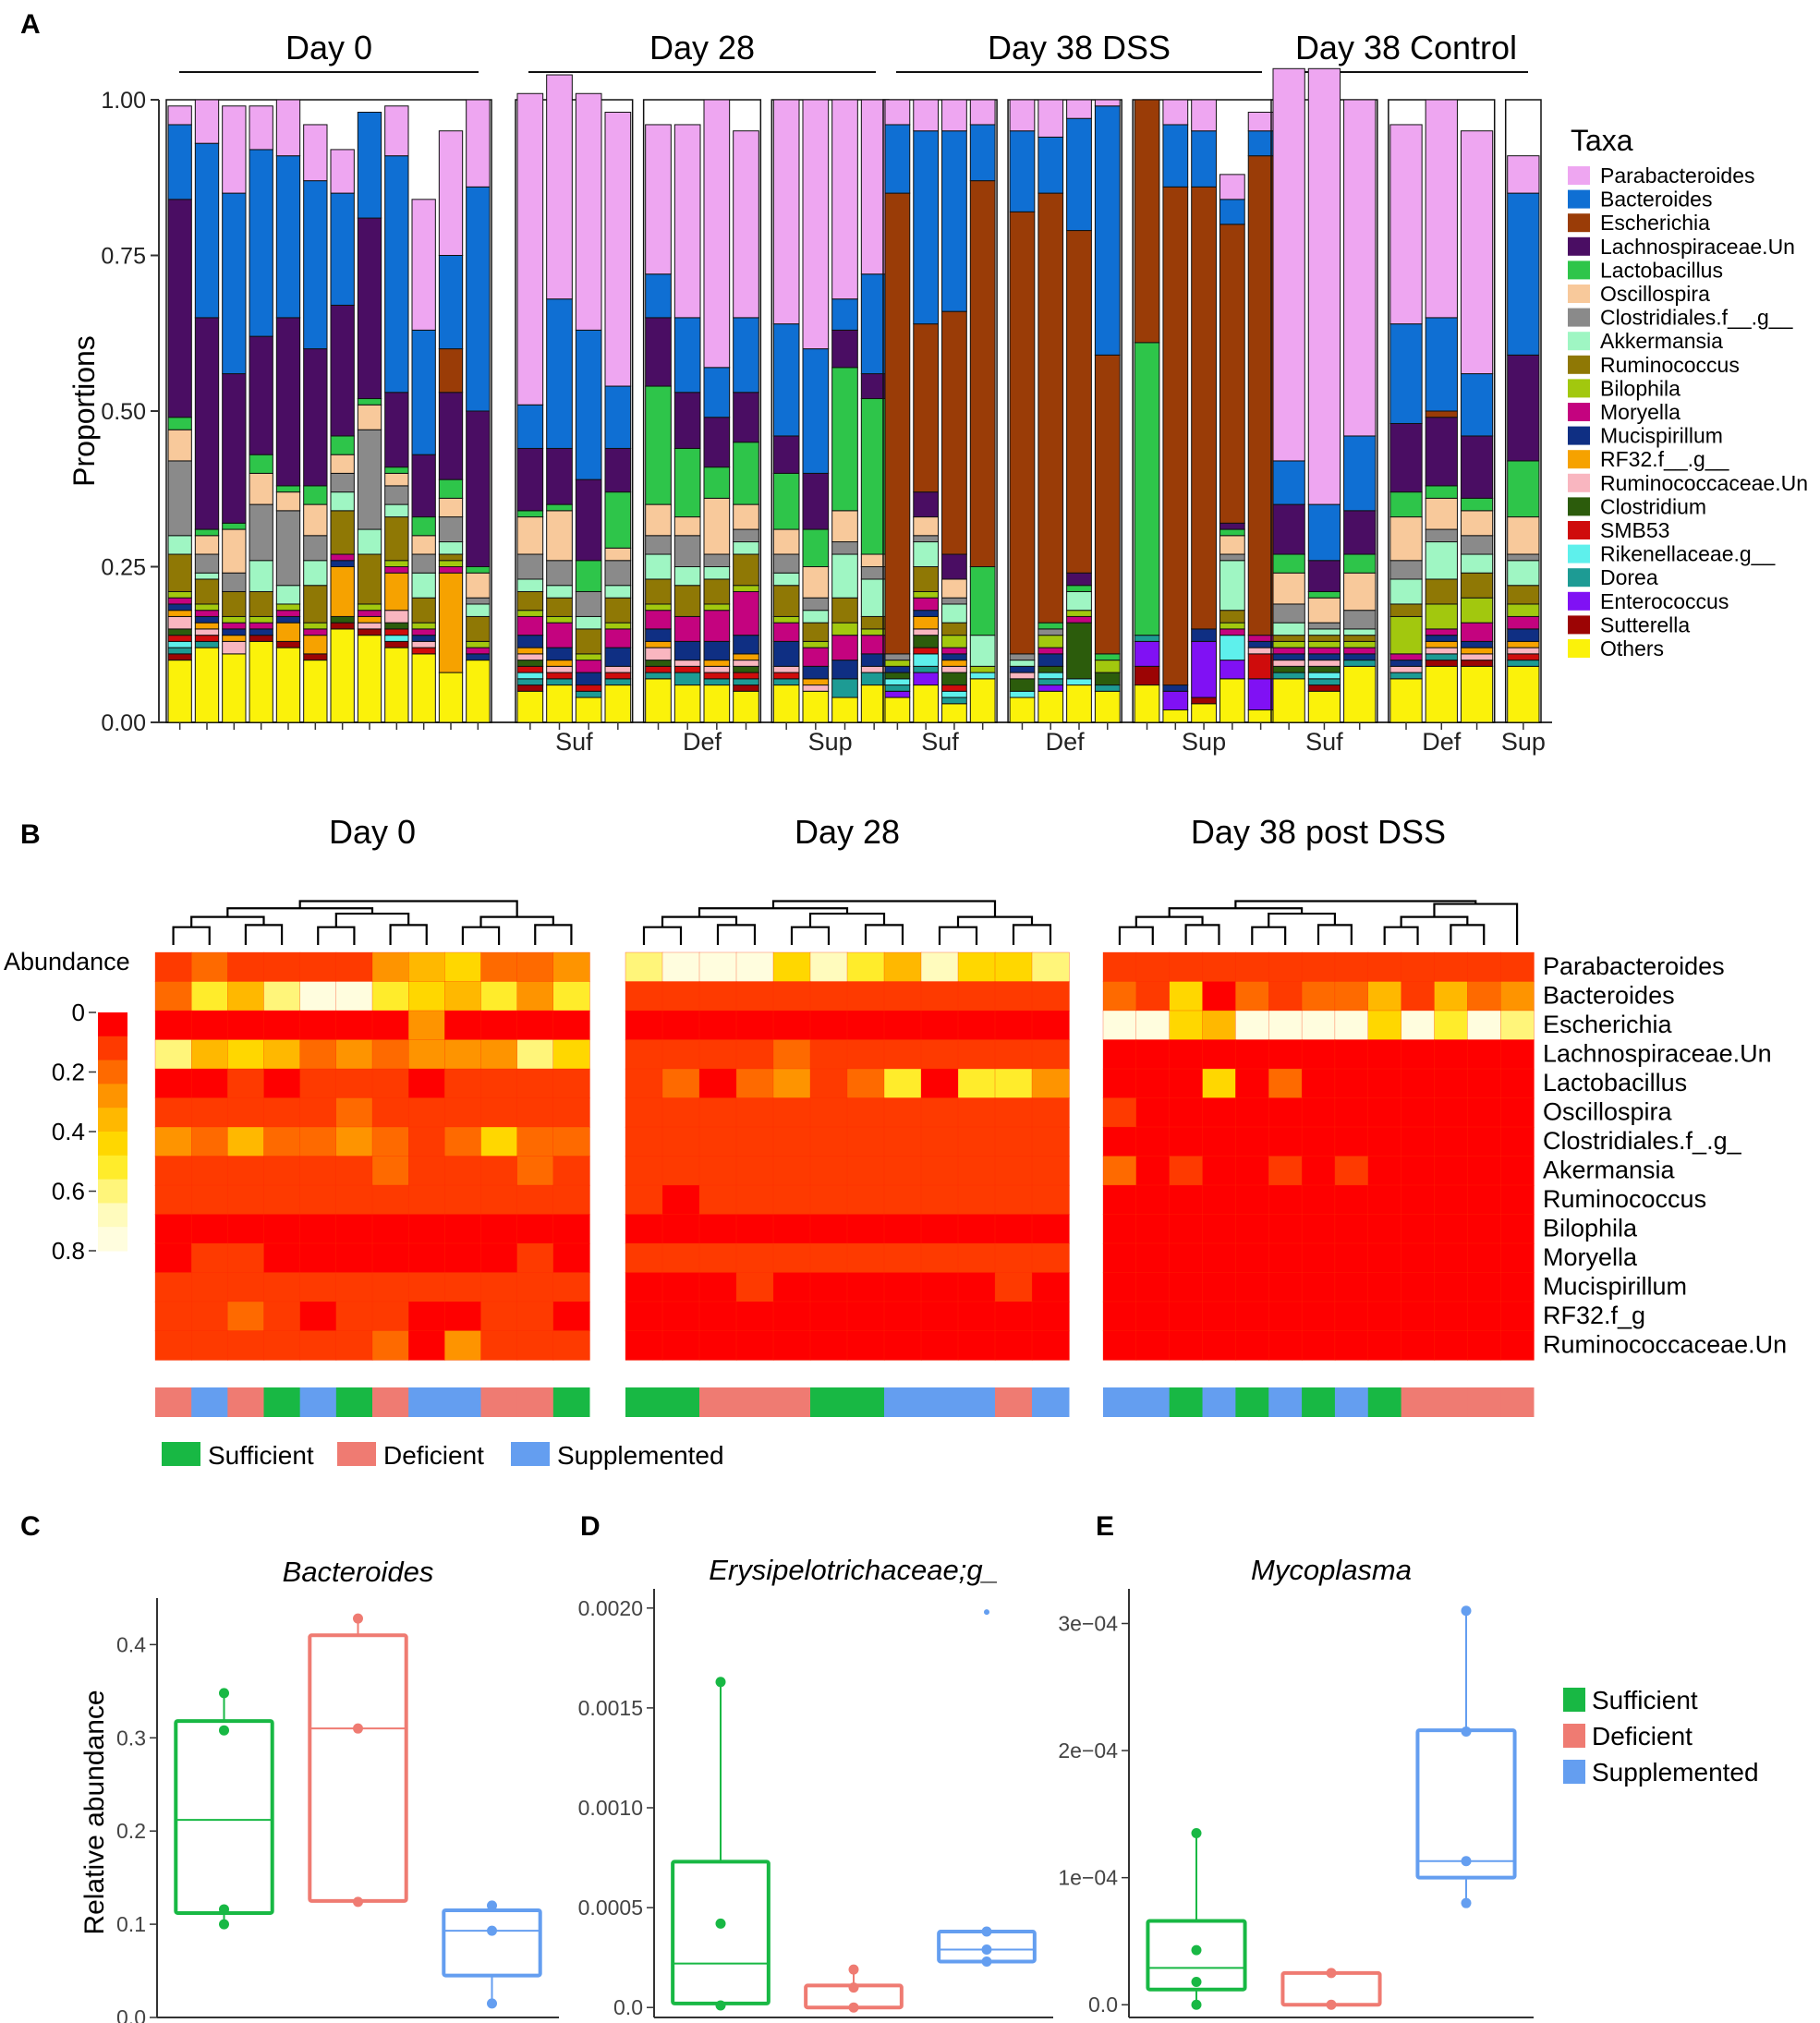 This screenshot has width=1820, height=2023. What do you see at coordinates (786, 580) in the screenshot?
I see `bar-segment-akkermansia` at bounding box center [786, 580].